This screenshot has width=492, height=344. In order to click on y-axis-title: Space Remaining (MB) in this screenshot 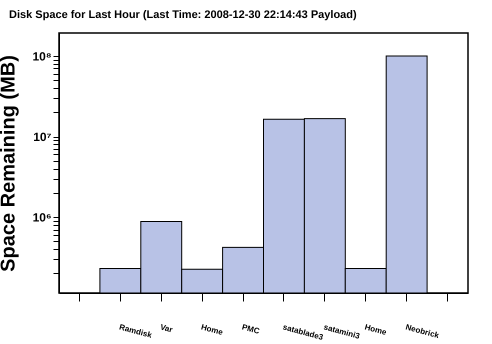, I will do `click(10, 163)`.